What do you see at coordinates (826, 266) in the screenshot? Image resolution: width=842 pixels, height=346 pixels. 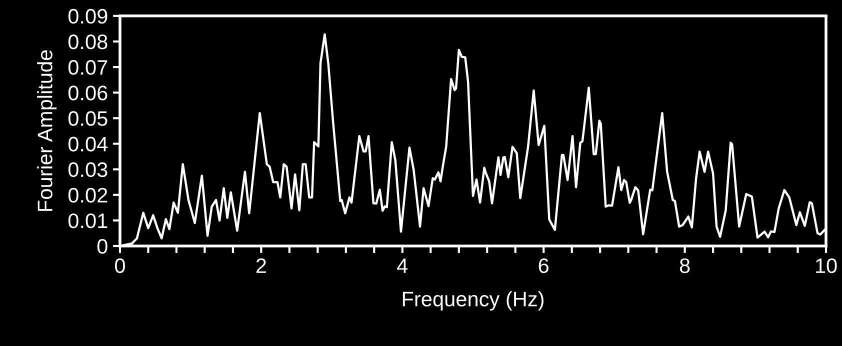 I see `x-tick-label: 10` at bounding box center [826, 266].